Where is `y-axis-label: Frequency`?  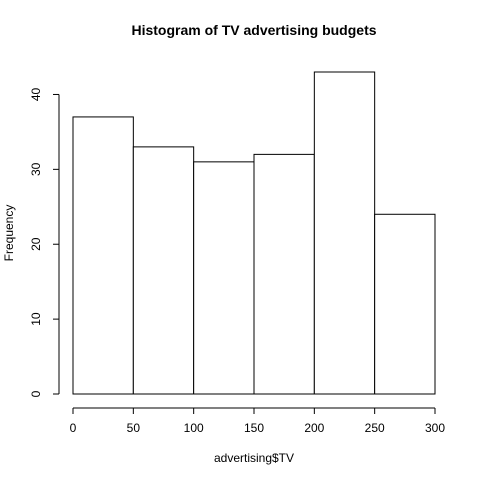
y-axis-label: Frequency is located at coordinates (9, 233).